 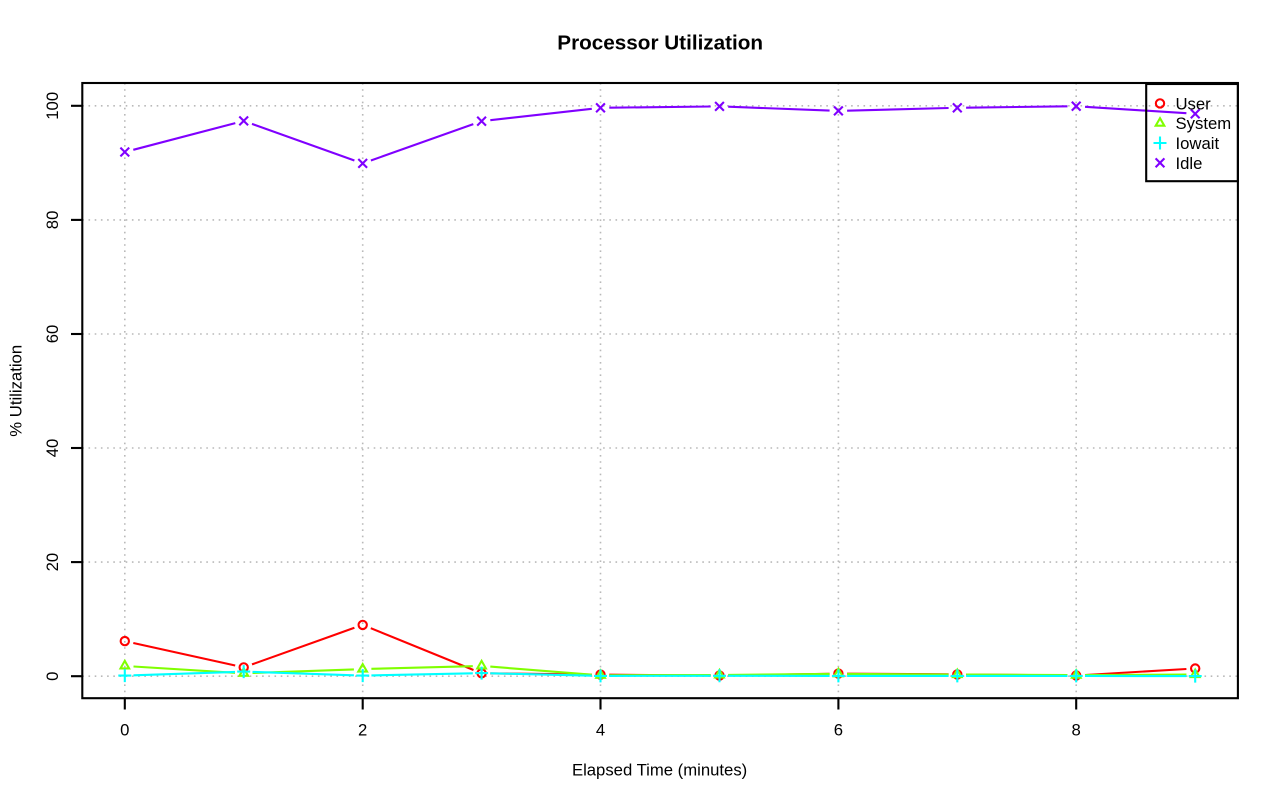 What do you see at coordinates (838, 730) in the screenshot?
I see `svg-text: 6` at bounding box center [838, 730].